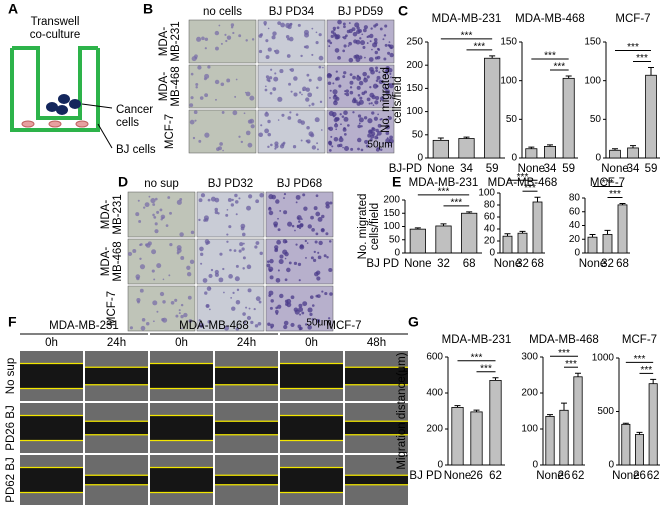 This screenshot has width=669, height=507. I want to click on column-label: no cells, so click(222, 12).